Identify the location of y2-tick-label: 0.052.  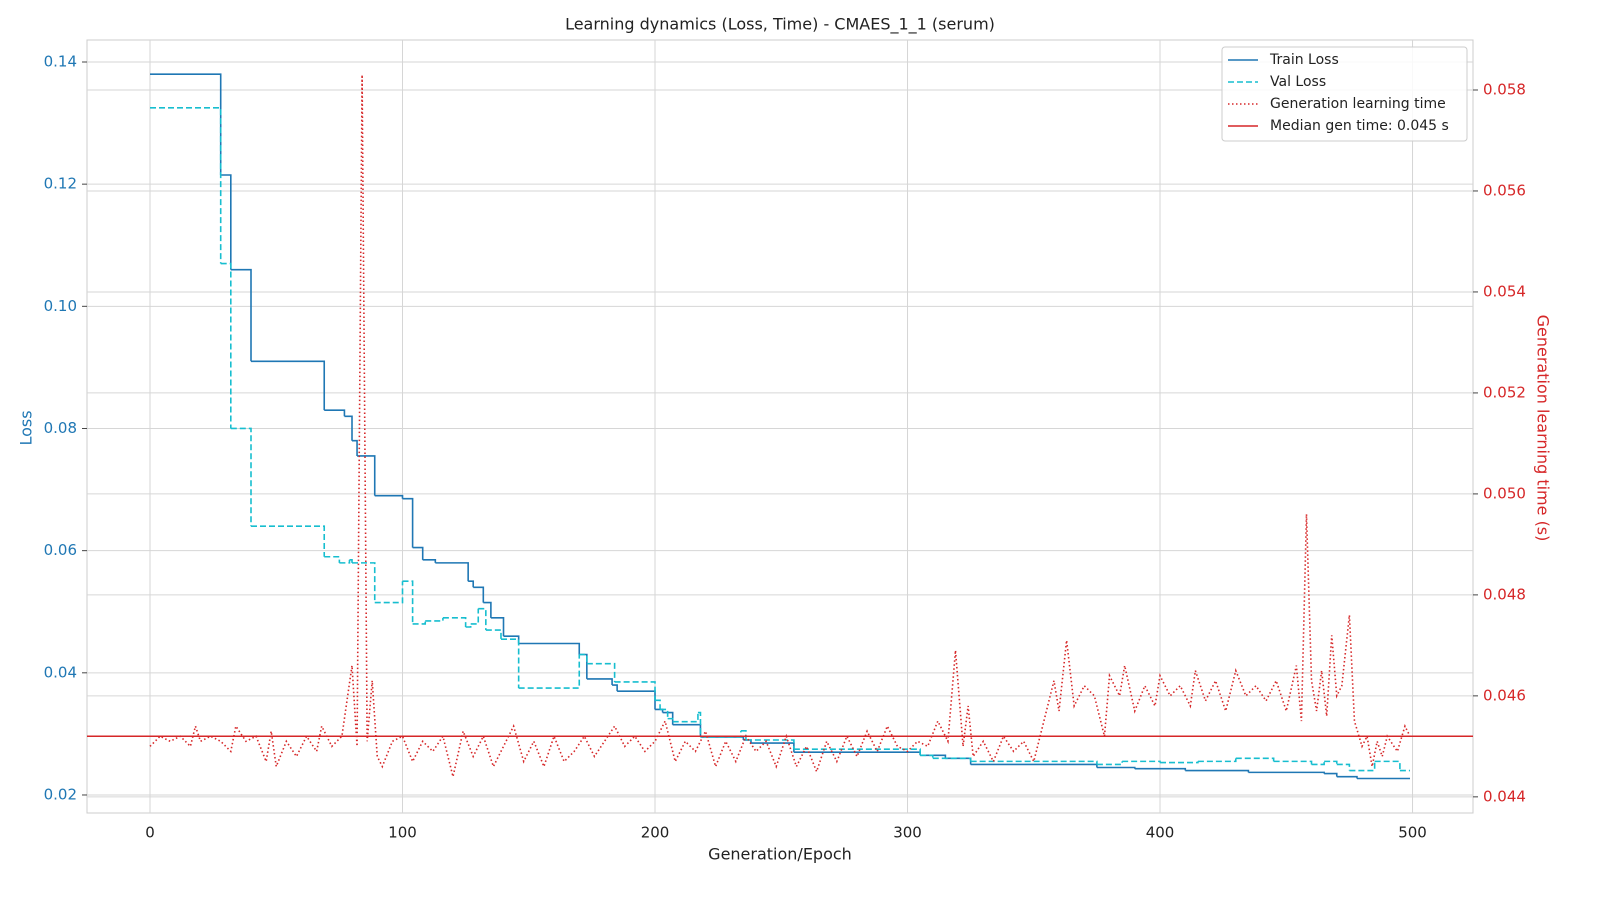
(1504, 392).